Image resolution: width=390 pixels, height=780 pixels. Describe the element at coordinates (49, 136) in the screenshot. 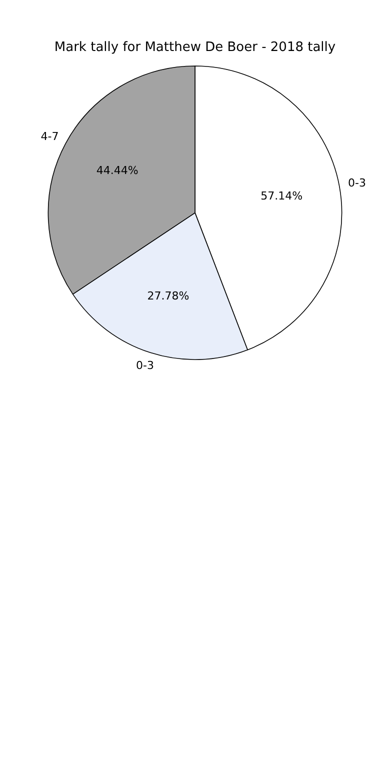

I see `slice-label: 4-7` at that location.